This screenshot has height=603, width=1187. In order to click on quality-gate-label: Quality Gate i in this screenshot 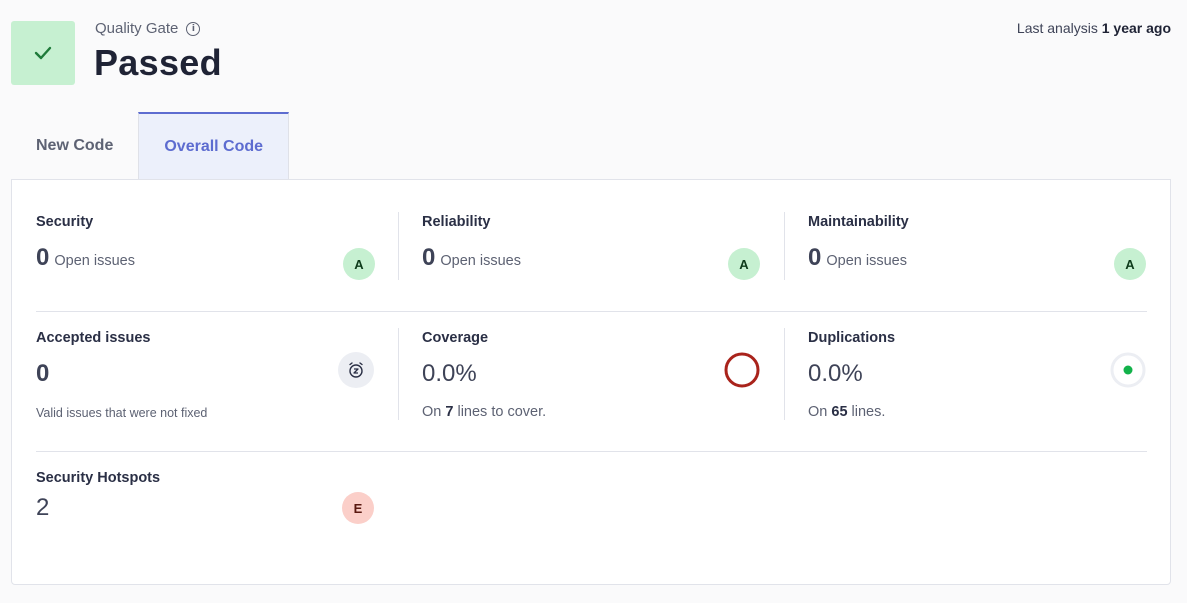, I will do `click(148, 28)`.